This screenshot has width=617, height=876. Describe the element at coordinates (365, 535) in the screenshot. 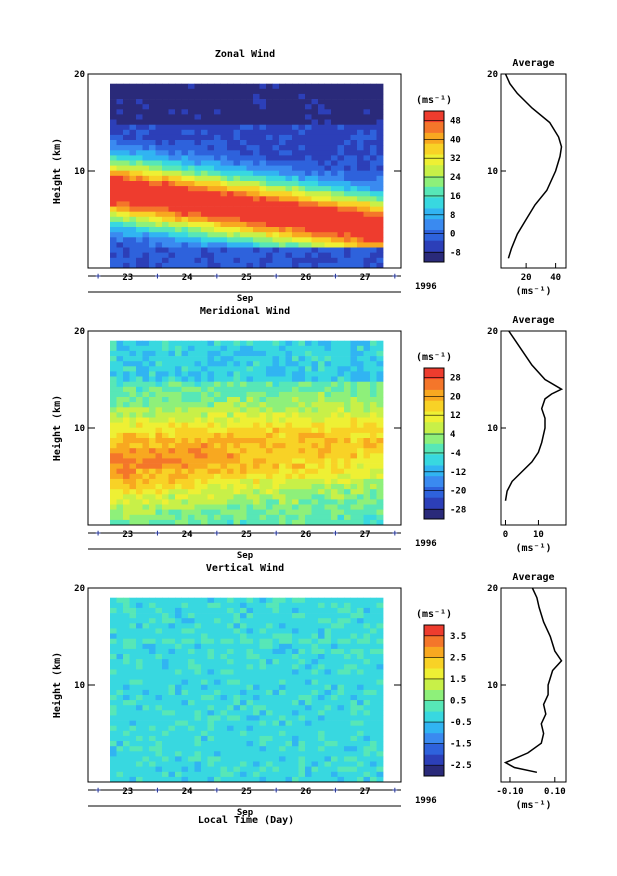

I see `day-label: 27` at that location.